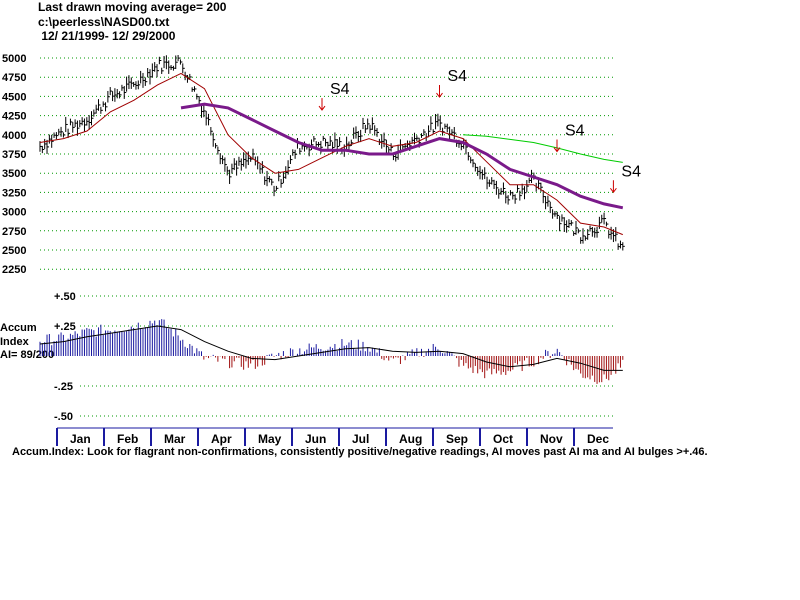 The image size is (800, 600). Describe the element at coordinates (104, 22) in the screenshot. I see `file-path: c:\peerless\NASD00.txt` at that location.